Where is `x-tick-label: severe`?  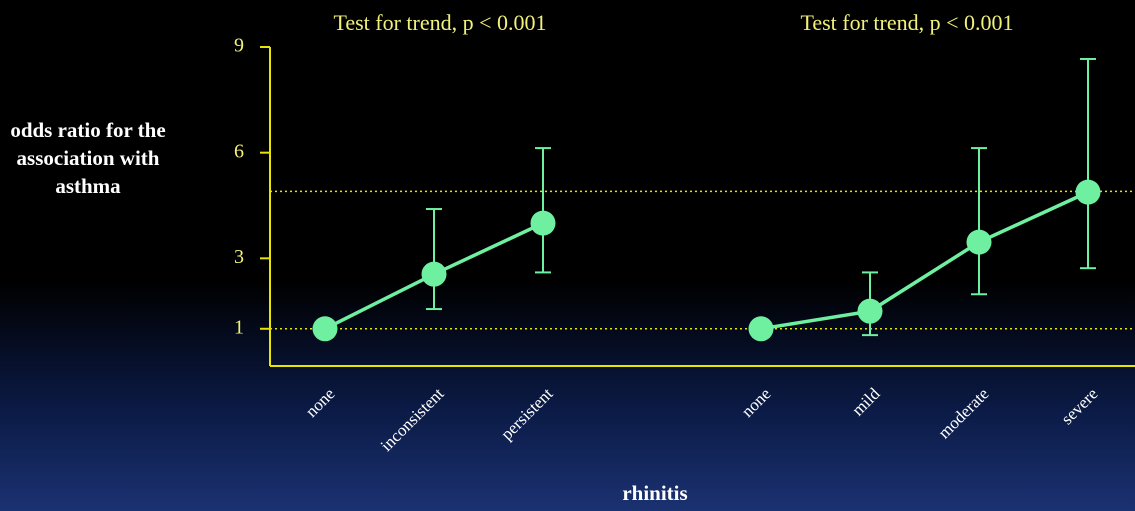
x-tick-label: severe is located at coordinates (1079, 406).